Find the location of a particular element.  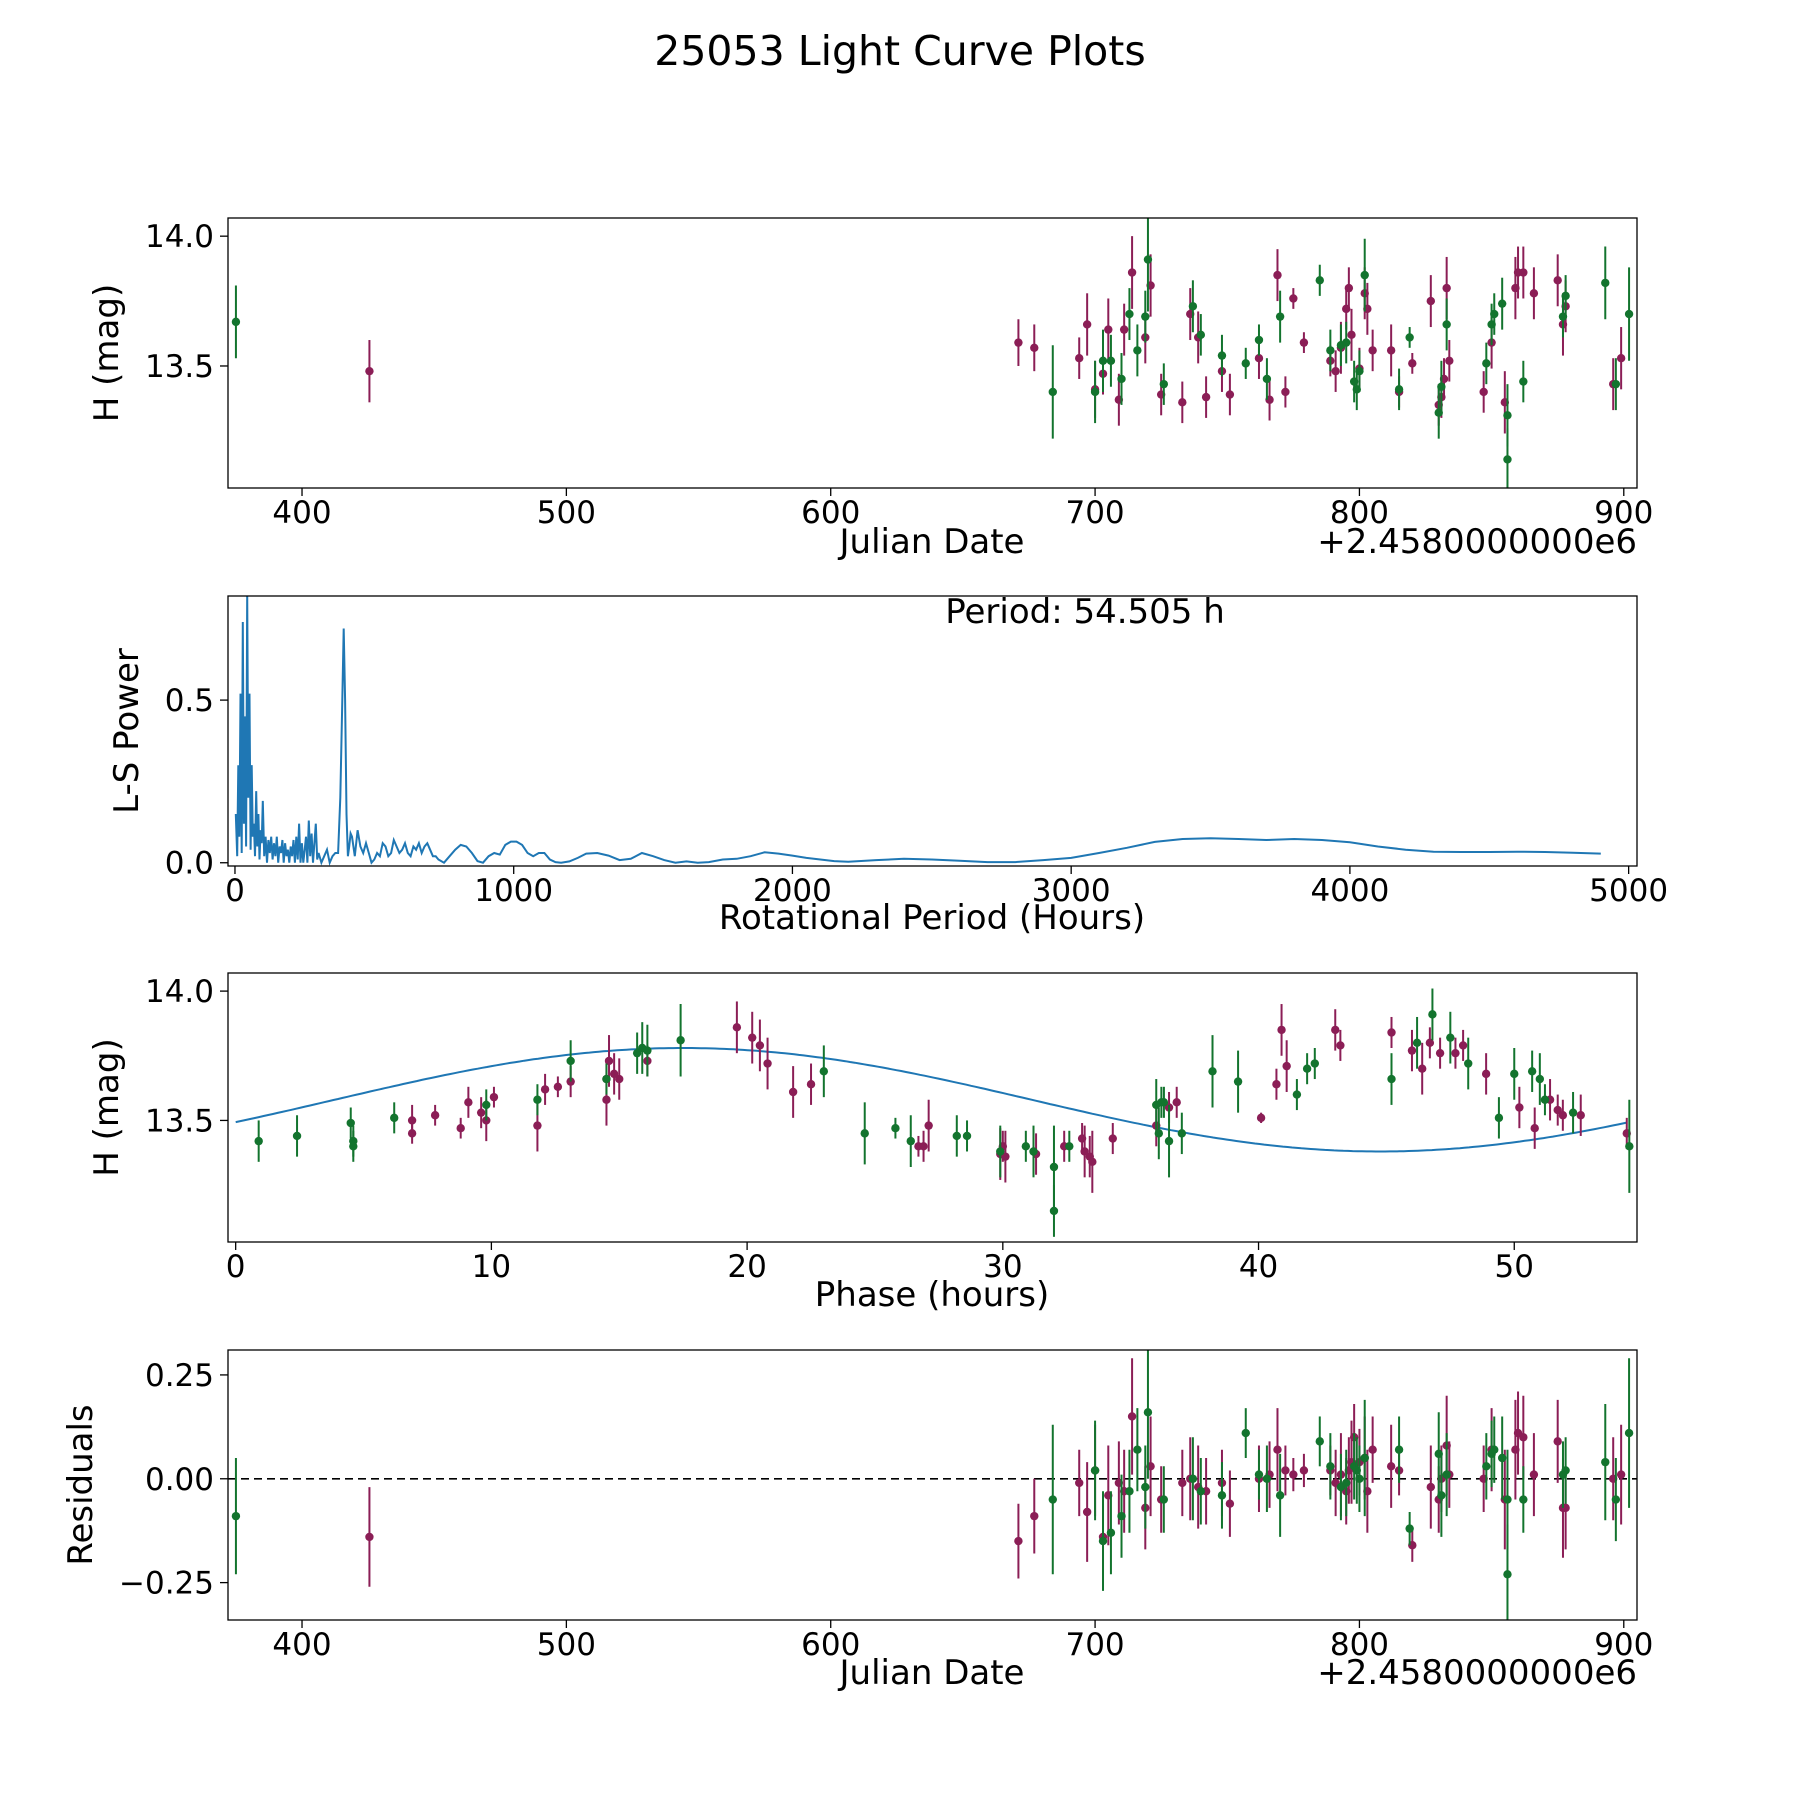

x-tick-label: 0 is located at coordinates (235, 891).